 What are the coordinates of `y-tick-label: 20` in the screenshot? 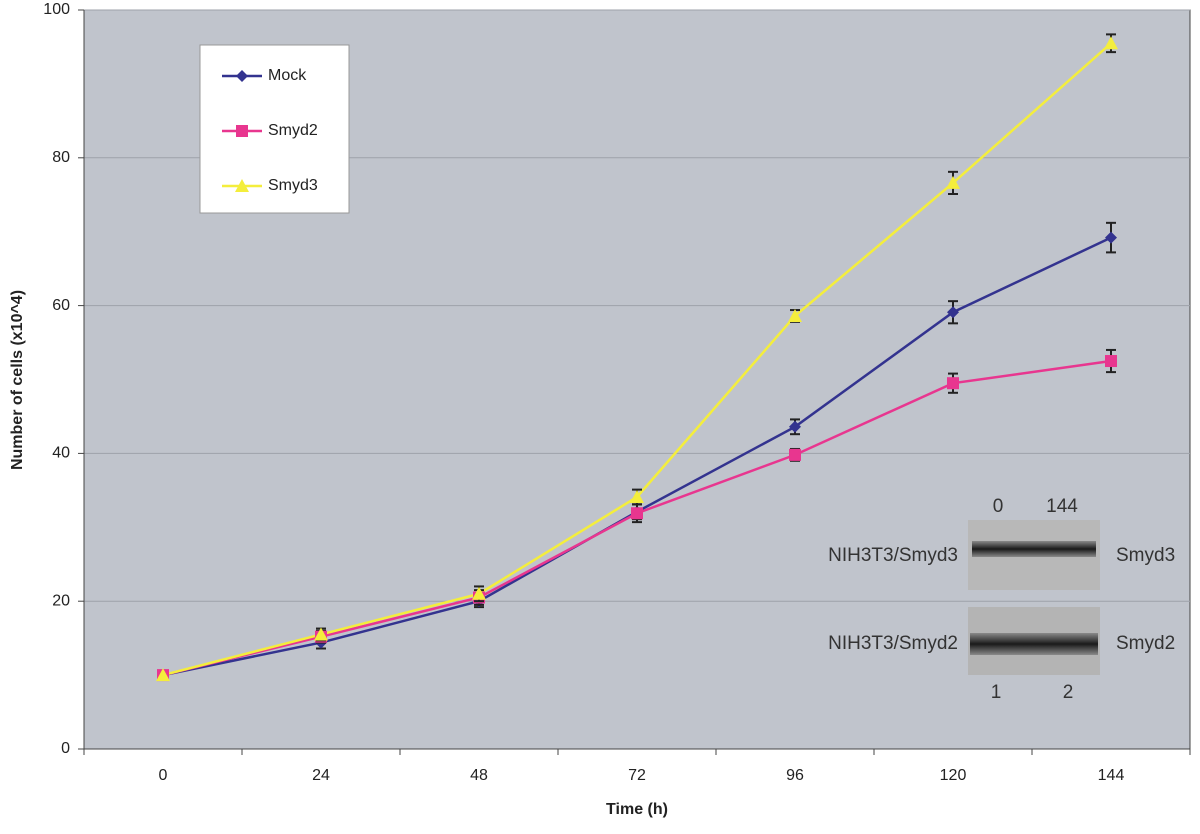 It's located at (61, 600).